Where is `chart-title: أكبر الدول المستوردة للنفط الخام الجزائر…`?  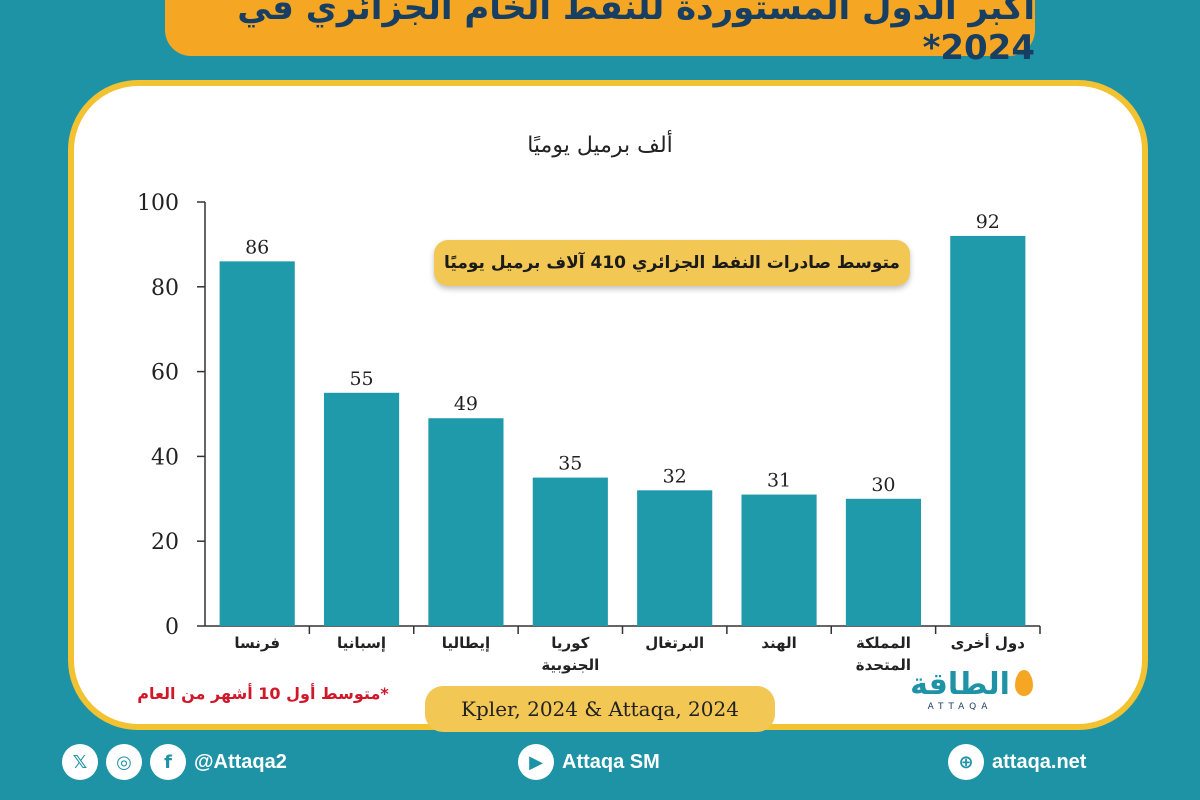 chart-title: أكبر الدول المستوردة للنفط الخام الجزائر… is located at coordinates (600, 34).